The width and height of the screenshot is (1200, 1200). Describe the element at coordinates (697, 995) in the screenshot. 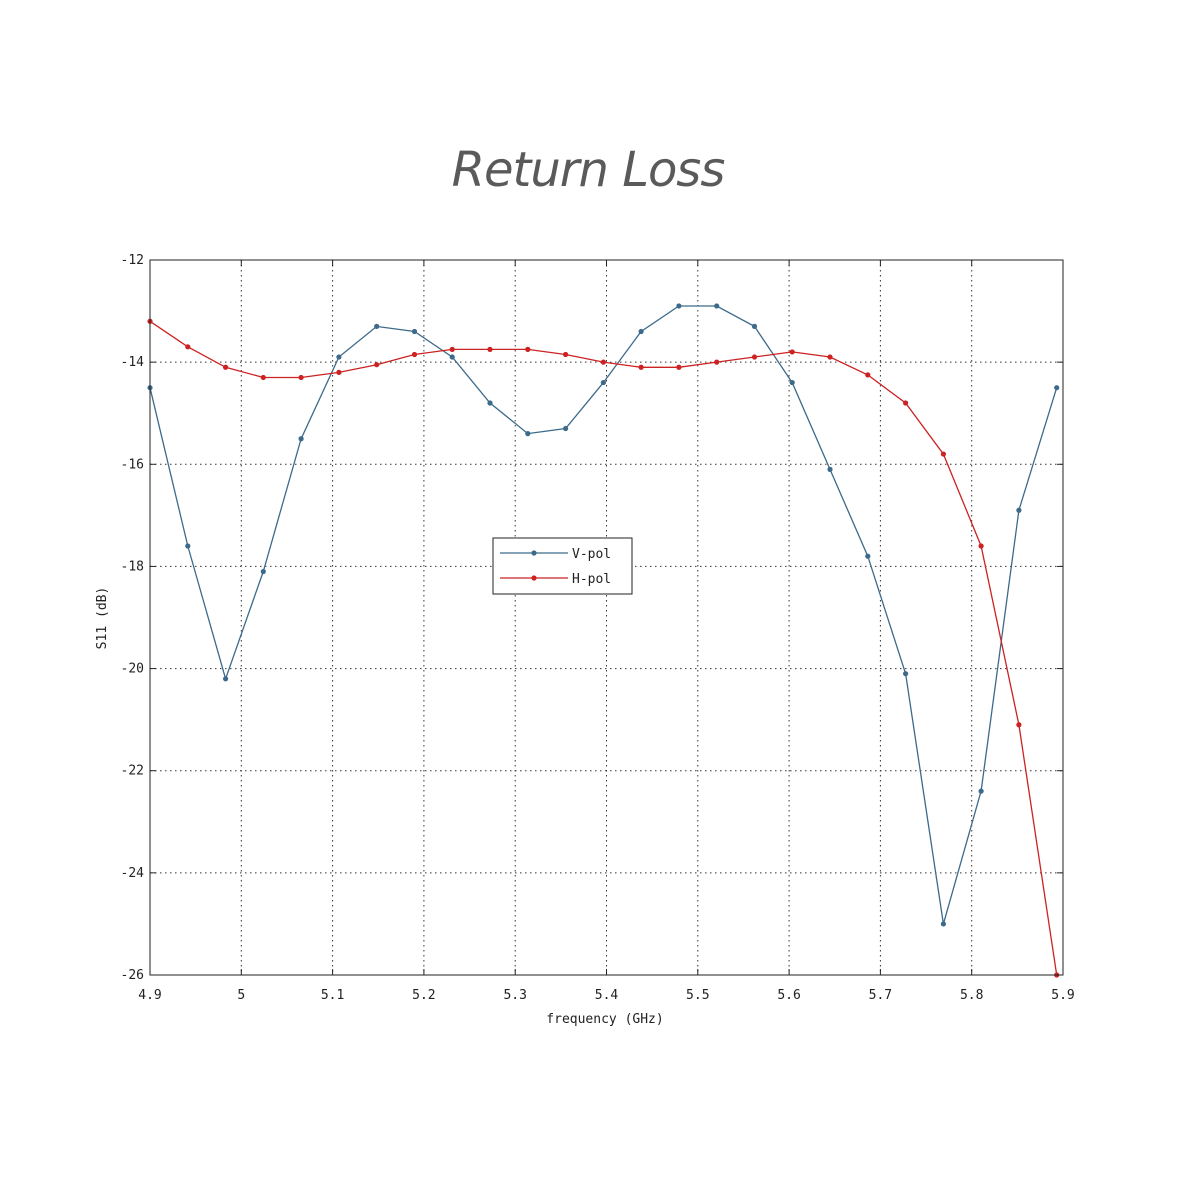

I see `x-tick-label: 5.5` at that location.